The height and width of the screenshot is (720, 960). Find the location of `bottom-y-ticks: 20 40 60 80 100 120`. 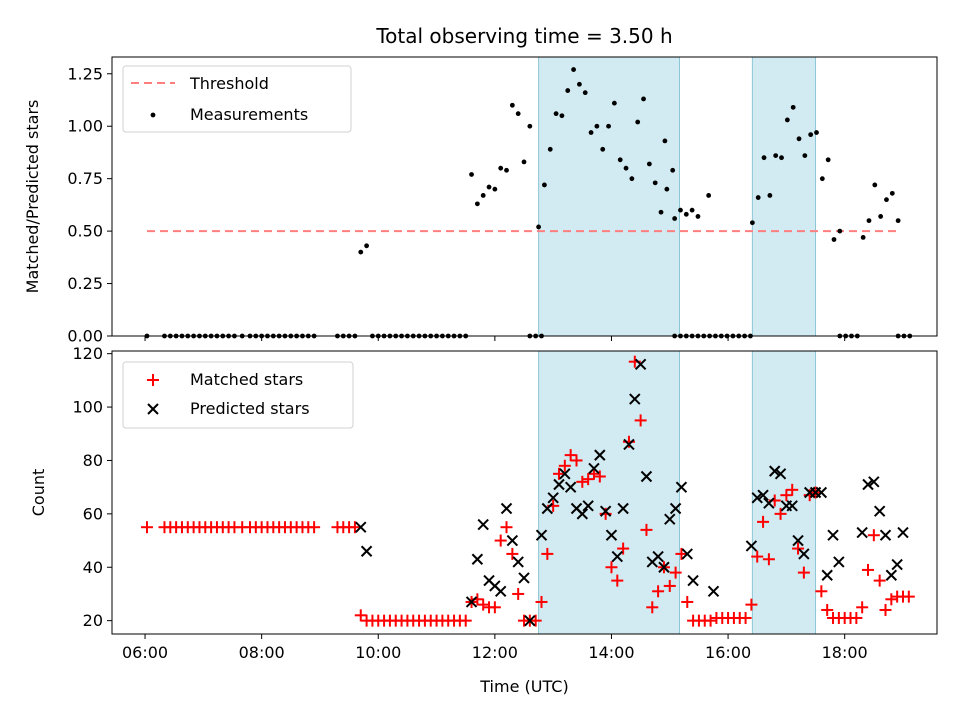

bottom-y-ticks: 20 40 60 80 100 120 is located at coordinates (92, 487).